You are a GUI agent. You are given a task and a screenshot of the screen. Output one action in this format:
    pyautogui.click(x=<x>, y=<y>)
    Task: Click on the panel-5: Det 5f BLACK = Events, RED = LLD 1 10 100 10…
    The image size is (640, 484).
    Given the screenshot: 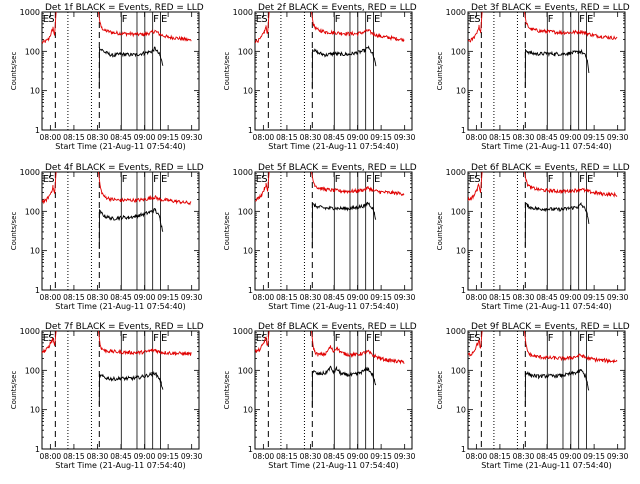 What is the action you would take?
    pyautogui.click(x=320, y=237)
    